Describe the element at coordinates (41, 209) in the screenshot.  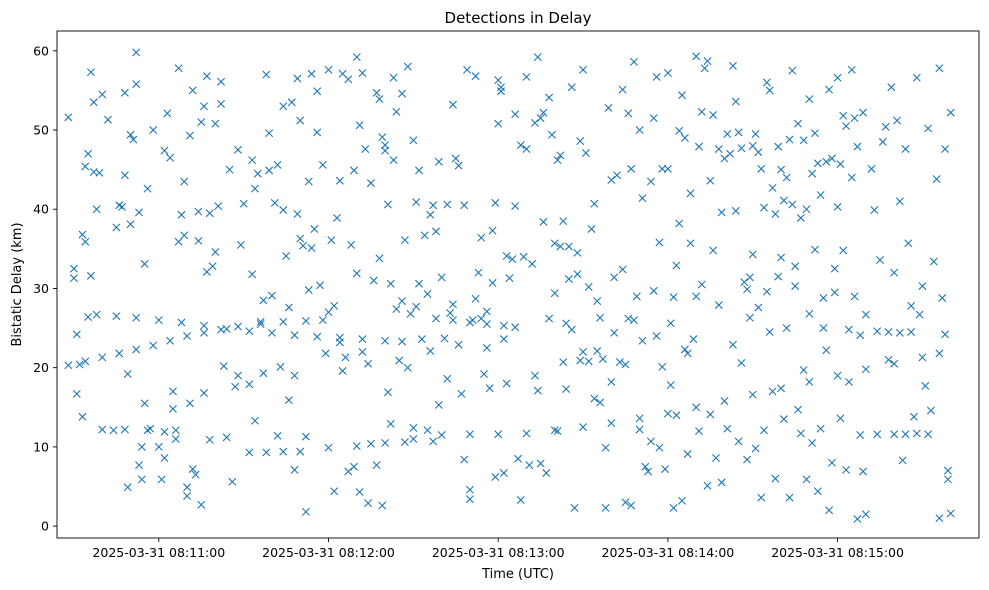
I see `y-tick-label: 40` at that location.